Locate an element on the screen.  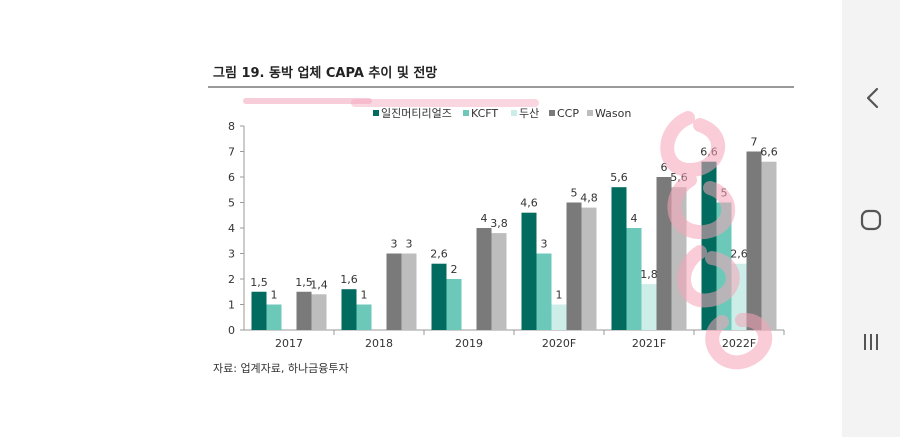
legend-swatch-KCFT is located at coordinates (466, 113).